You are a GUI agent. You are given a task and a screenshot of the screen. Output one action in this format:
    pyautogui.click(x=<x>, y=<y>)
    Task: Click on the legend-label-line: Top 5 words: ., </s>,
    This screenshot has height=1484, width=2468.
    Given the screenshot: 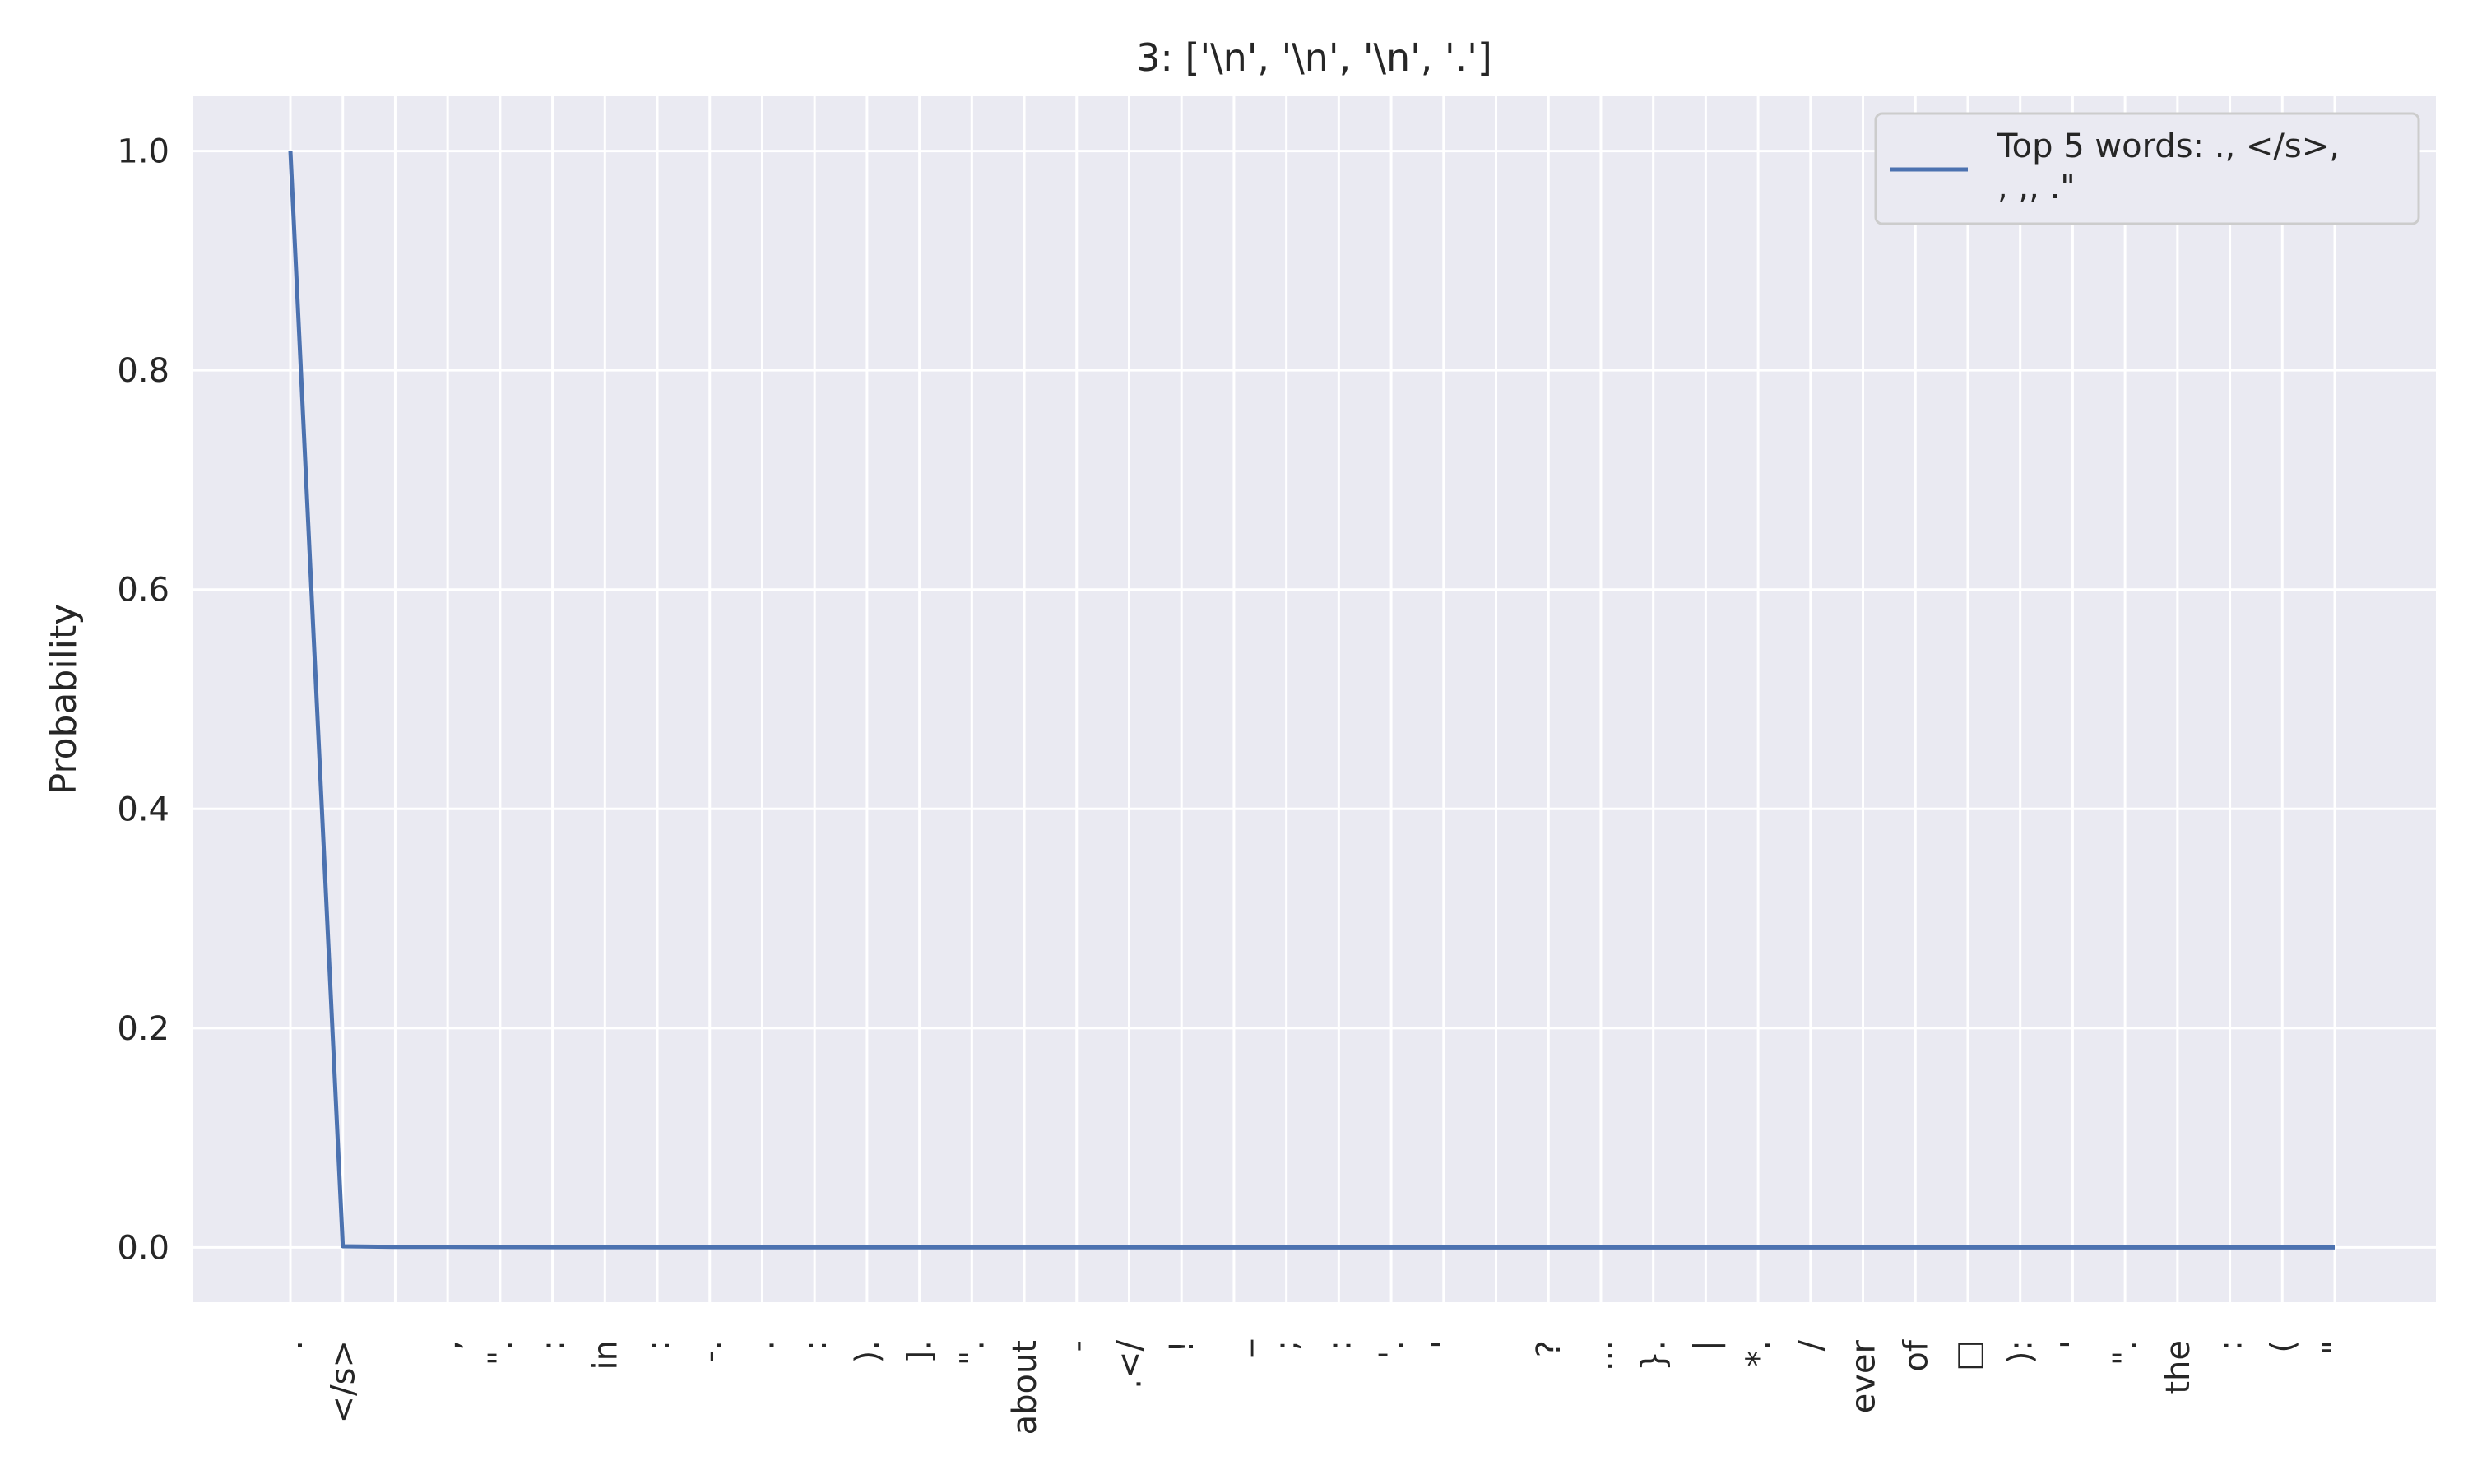 What is the action you would take?
    pyautogui.click(x=2168, y=146)
    